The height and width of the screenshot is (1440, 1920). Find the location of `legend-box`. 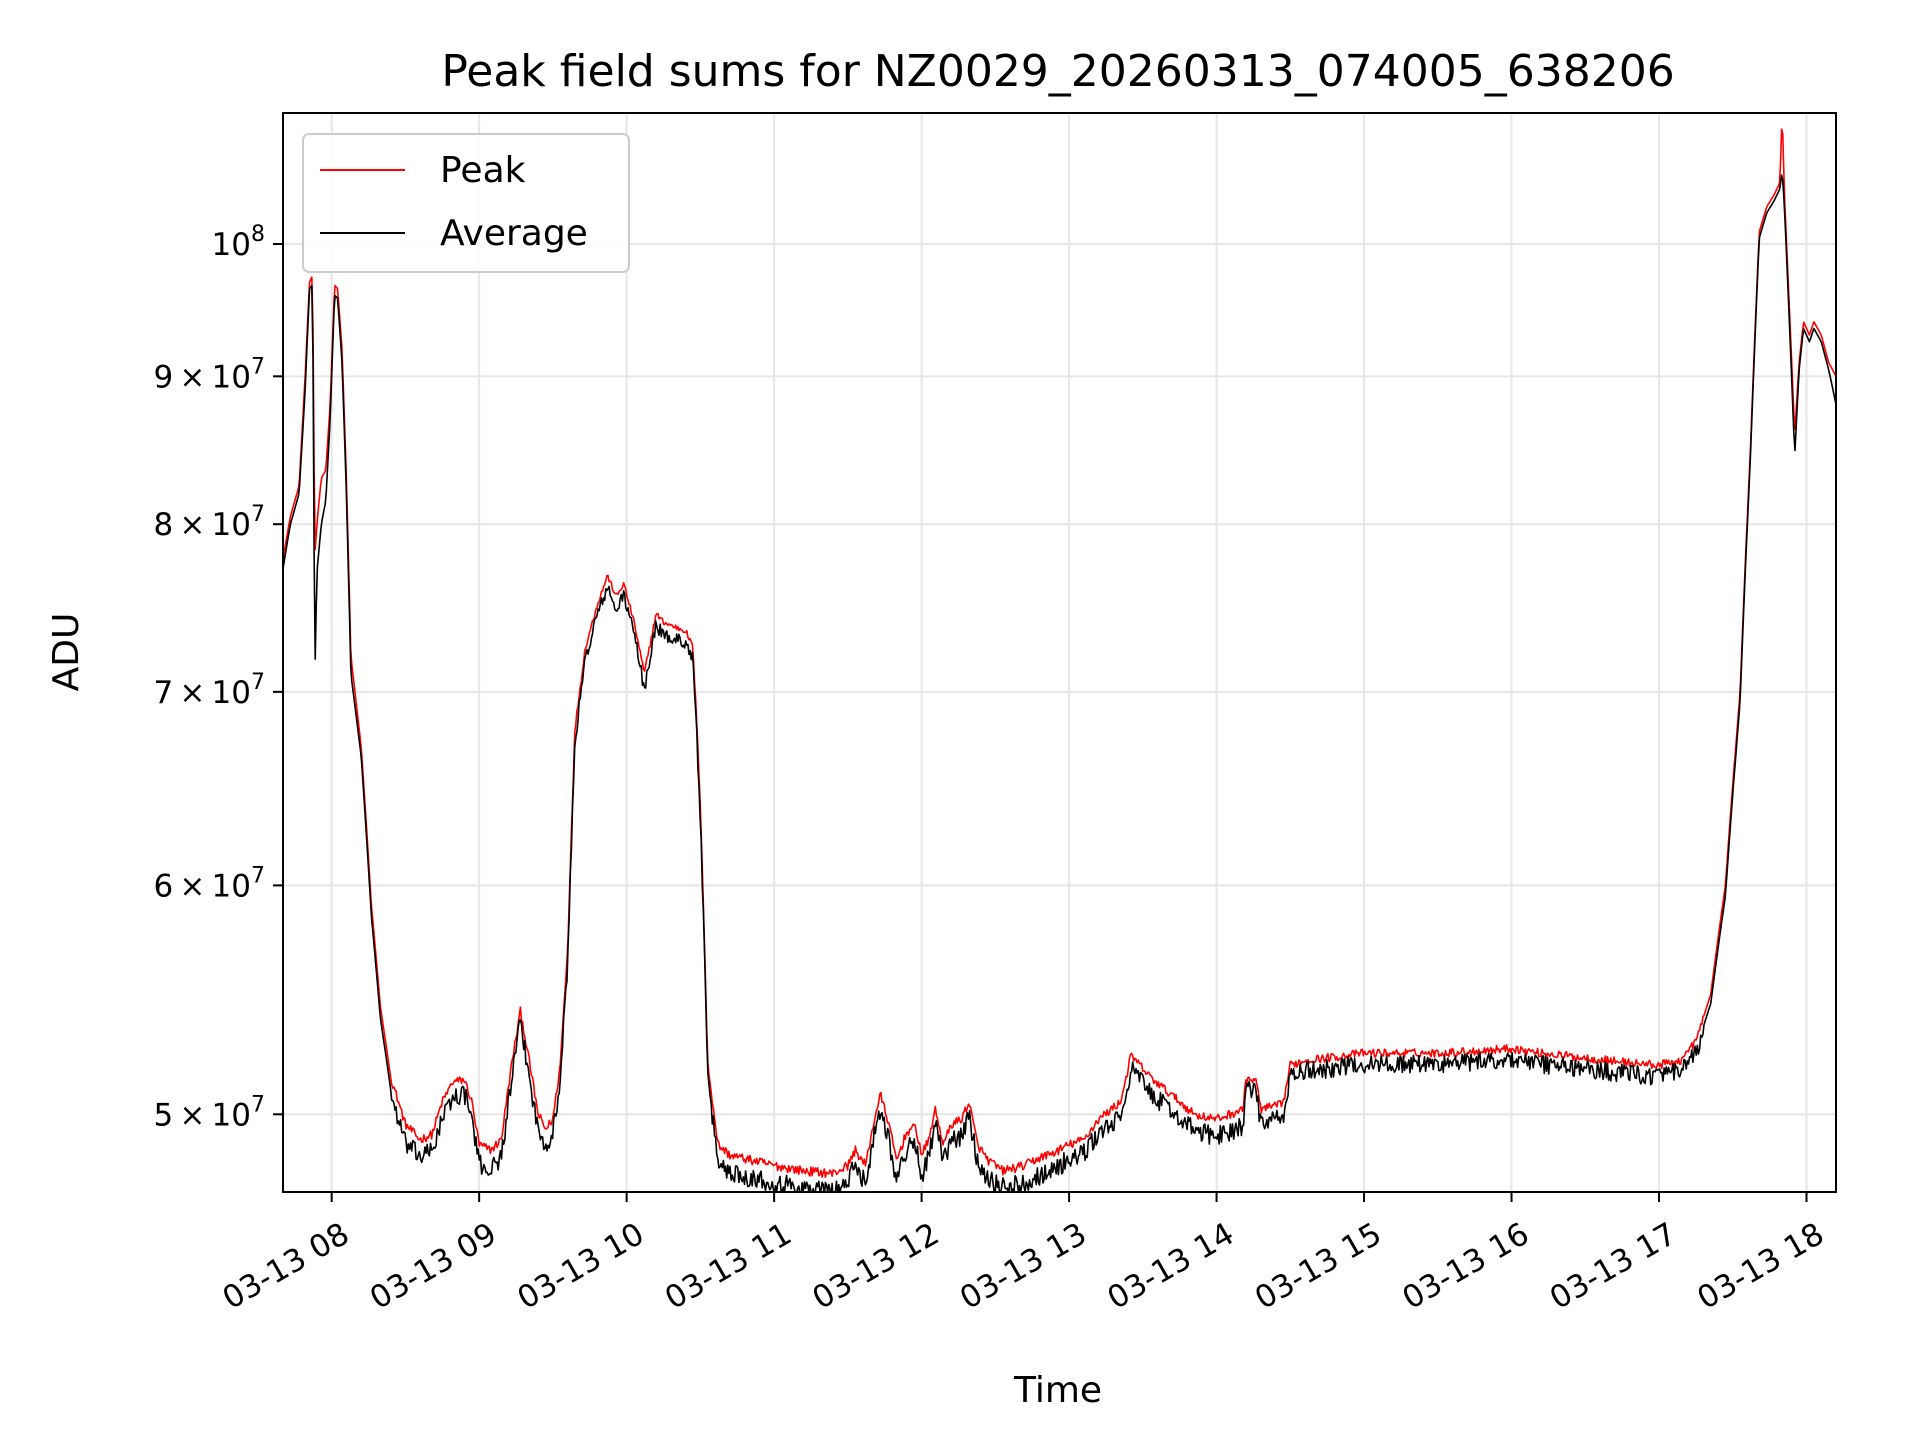

legend-box is located at coordinates (466, 203).